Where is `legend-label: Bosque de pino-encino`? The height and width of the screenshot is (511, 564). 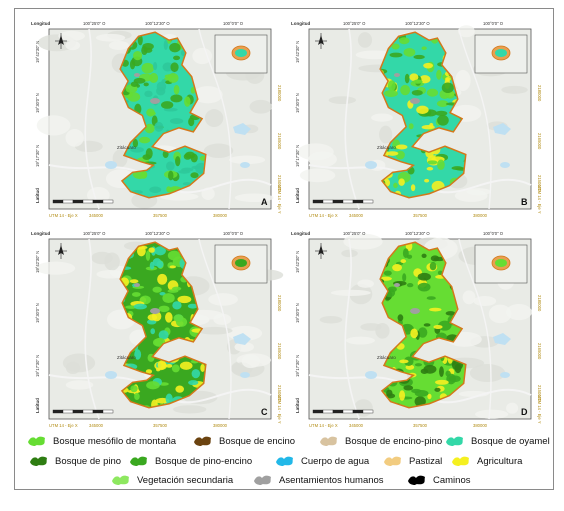
legend-label: Bosque de pino-encino is located at coordinates (204, 461).